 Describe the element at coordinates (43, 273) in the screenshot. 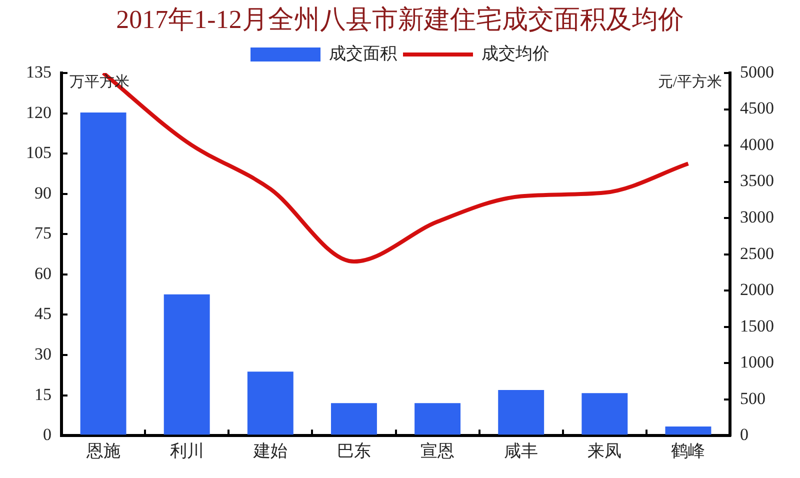

I see `y-tick-label: 60` at that location.